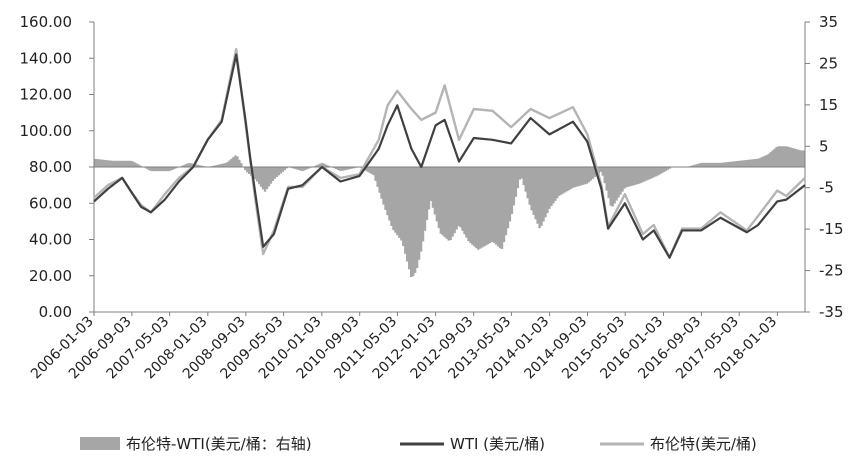  Describe the element at coordinates (826, 188) in the screenshot. I see `right-tick-label: -5` at that location.